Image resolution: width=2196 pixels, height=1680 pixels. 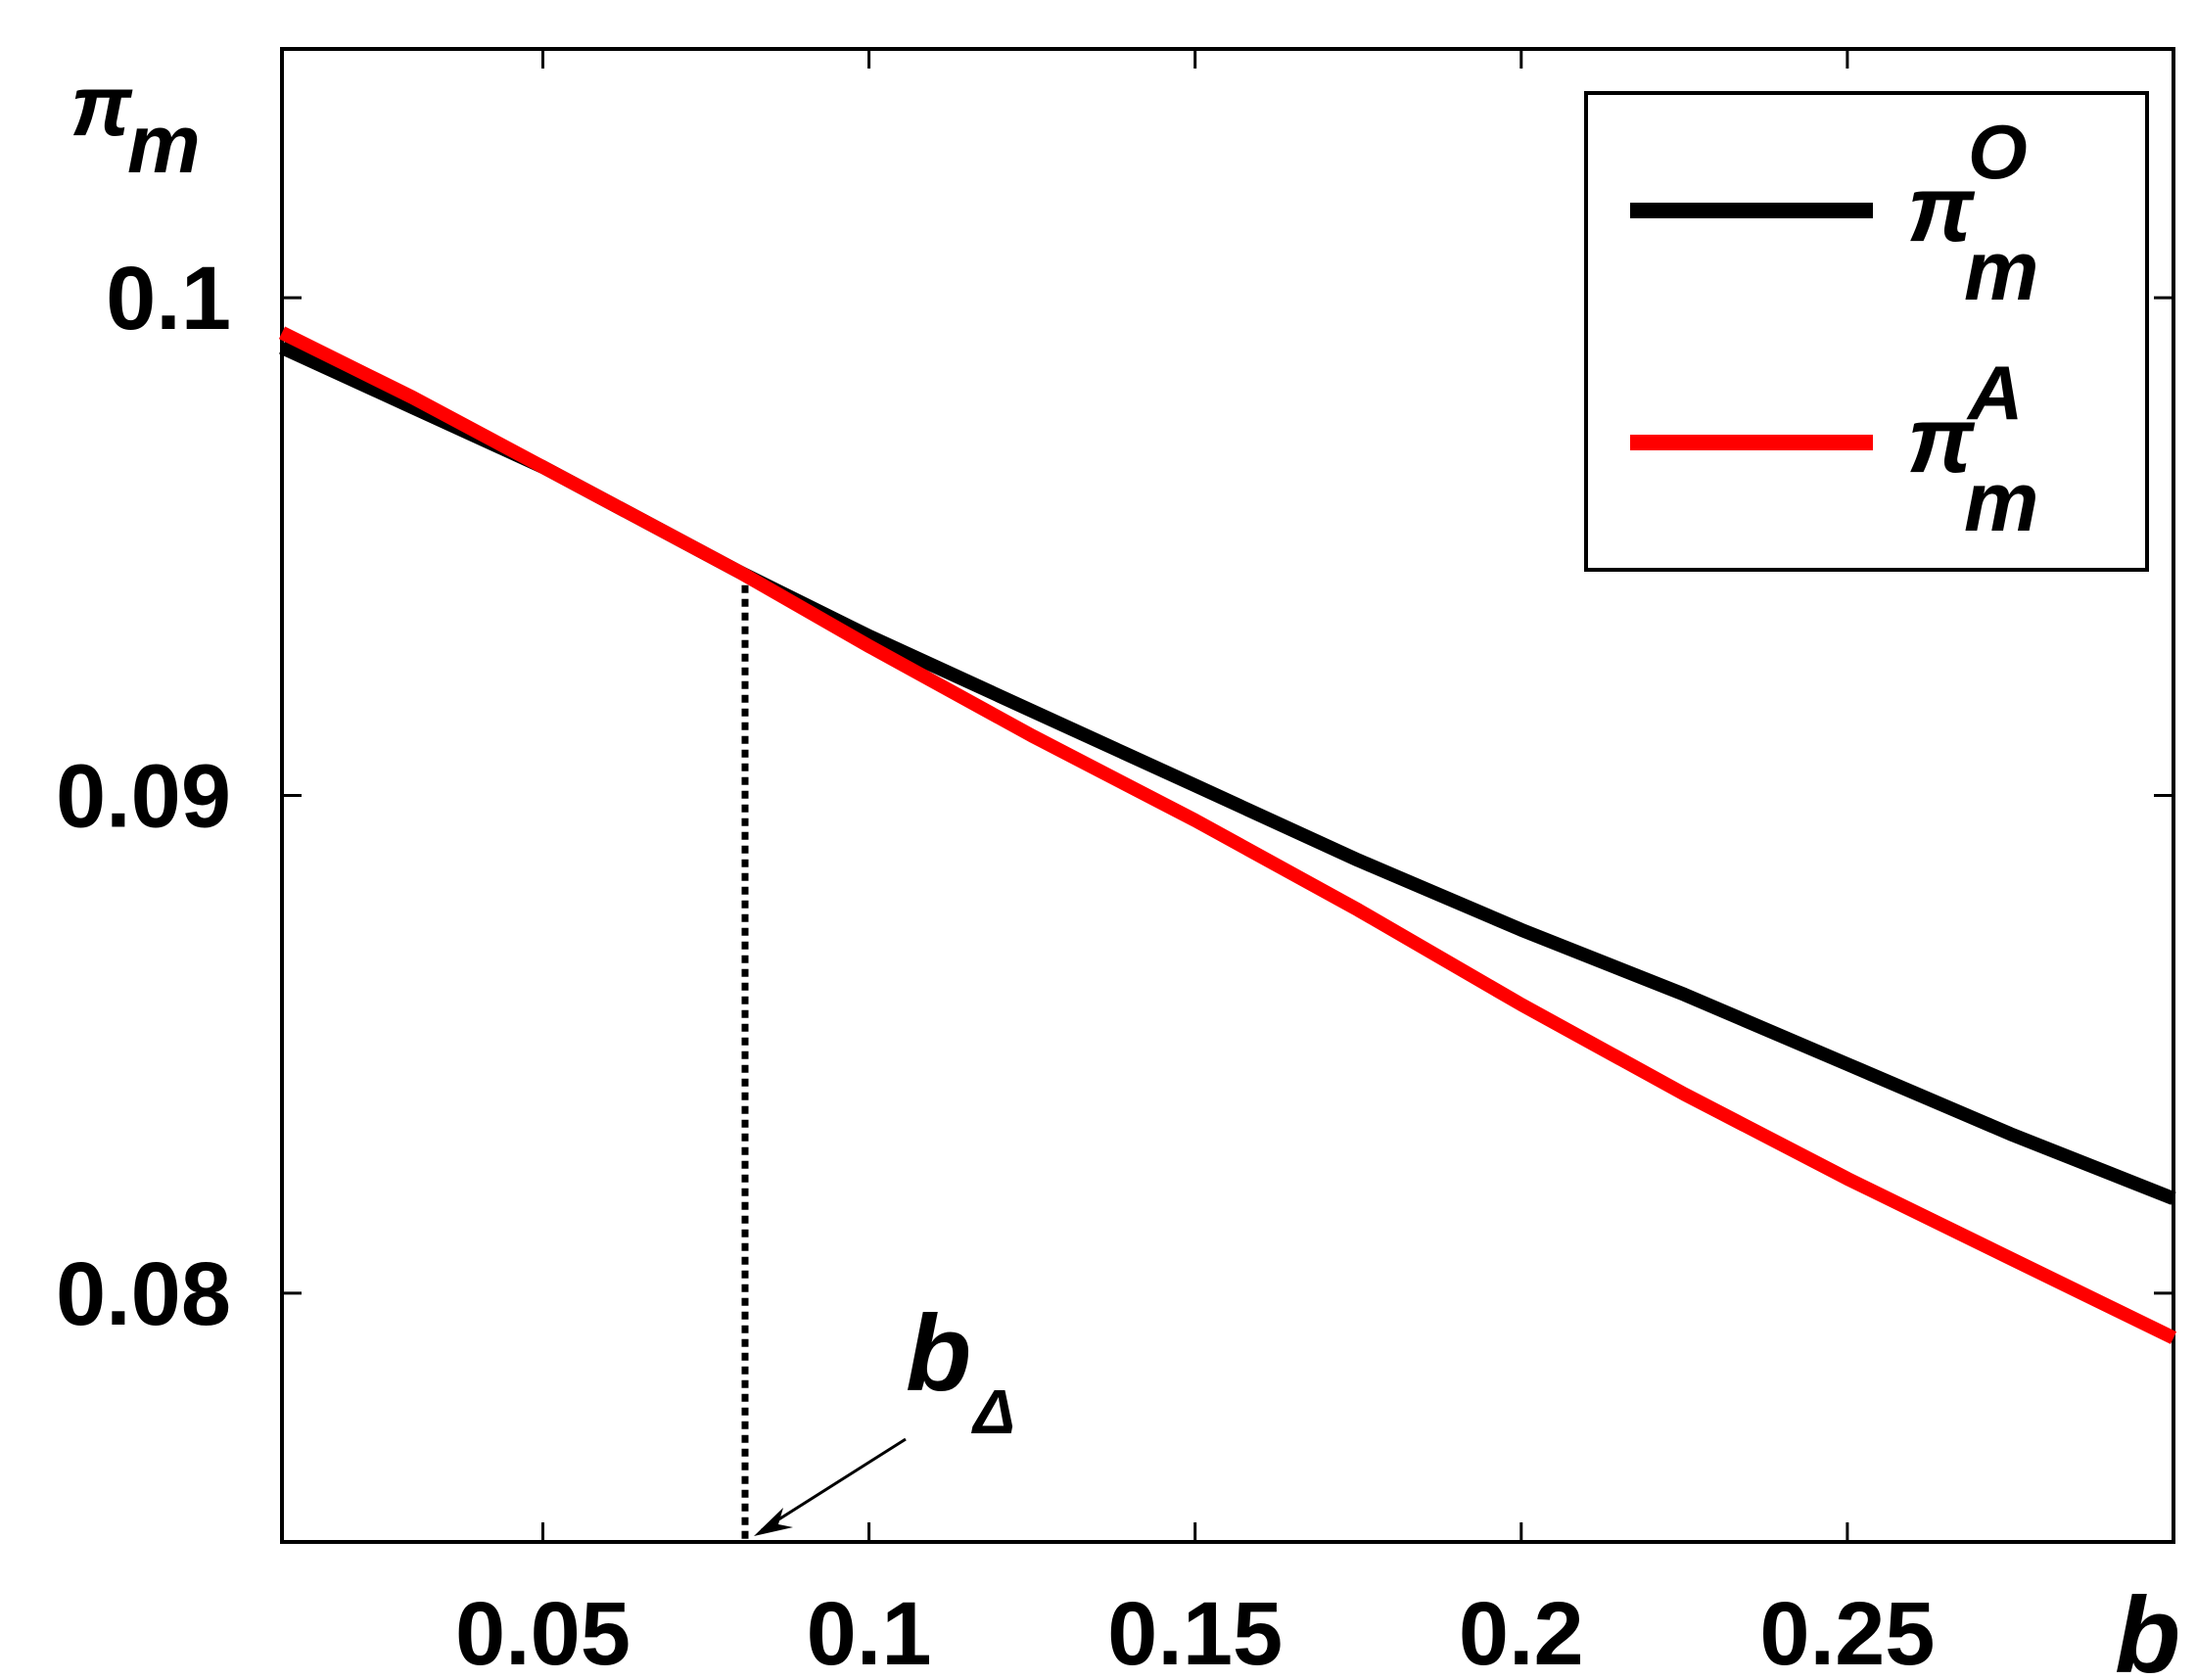 I want to click on legend-label-pi-m-a: π A m, so click(x=1972, y=449).